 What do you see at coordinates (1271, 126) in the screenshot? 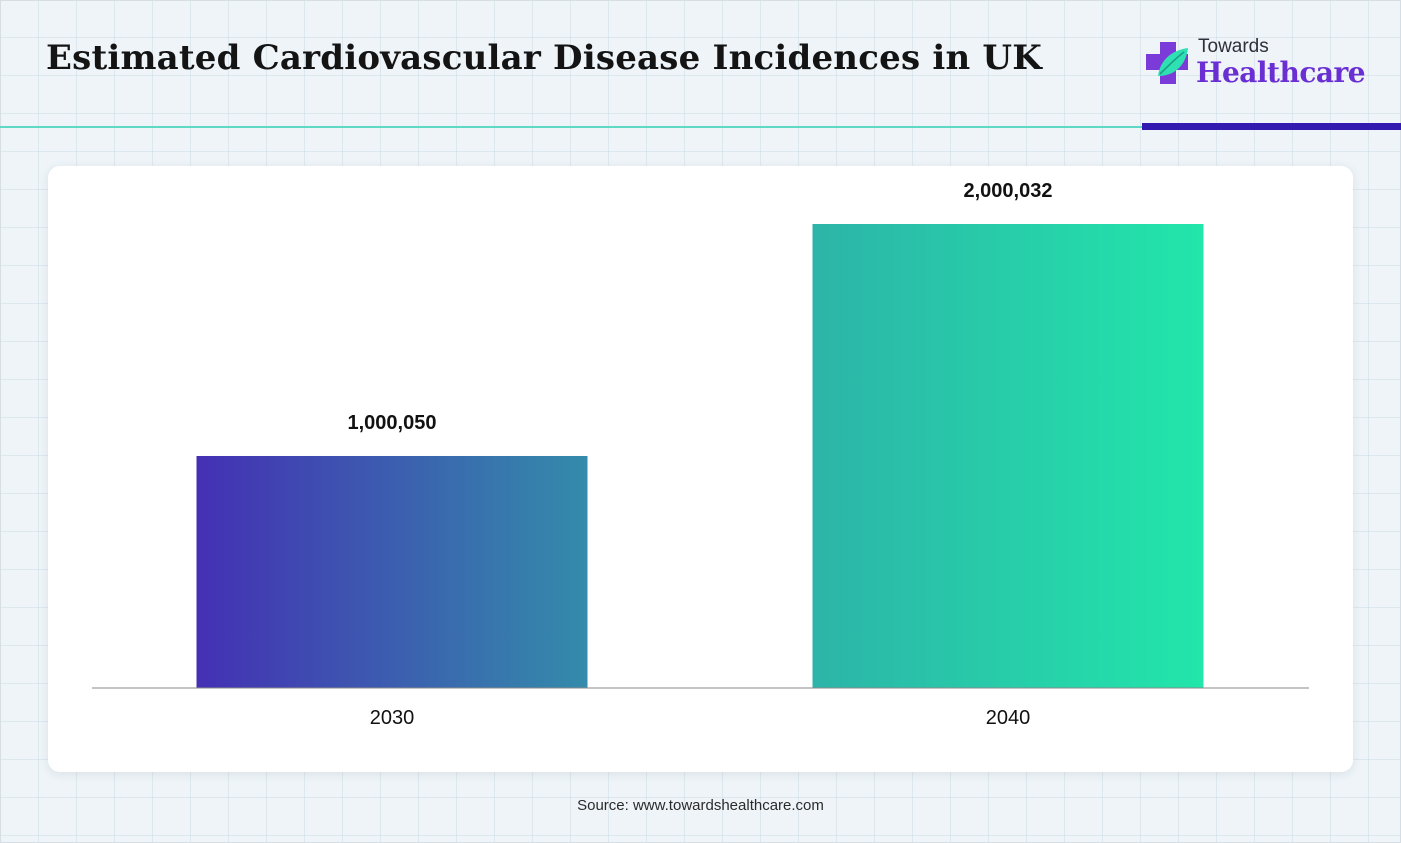
I see `header-divider-purple` at bounding box center [1271, 126].